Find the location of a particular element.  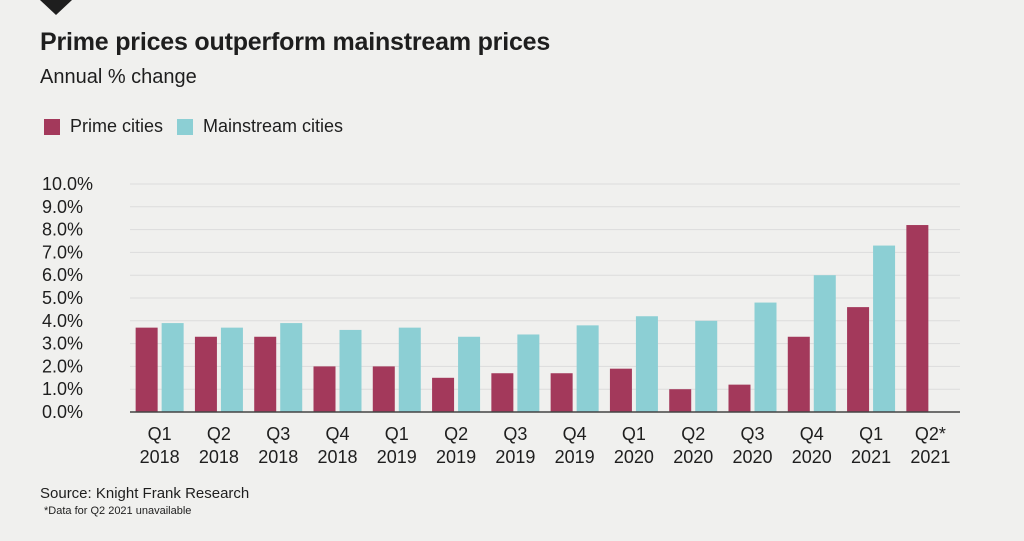

legend-item-prime: Prime cities is located at coordinates (103, 126).